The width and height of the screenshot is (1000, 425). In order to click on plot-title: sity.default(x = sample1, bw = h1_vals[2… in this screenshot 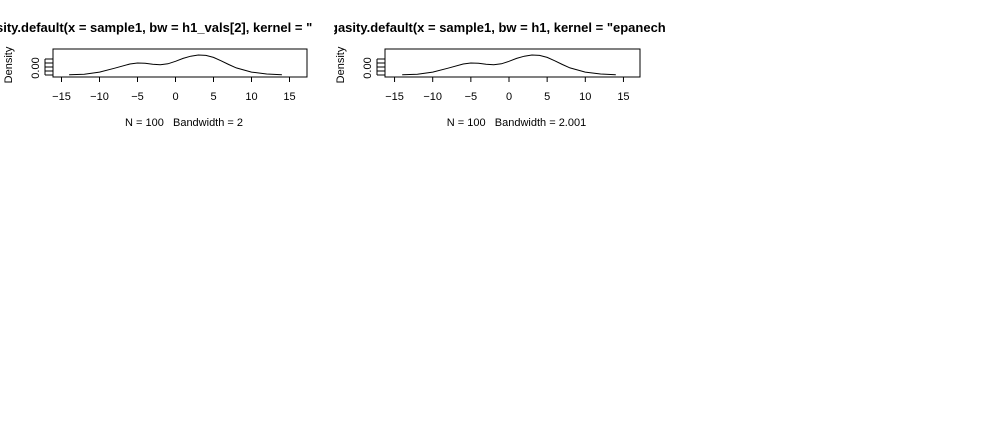, I will do `click(156, 27)`.